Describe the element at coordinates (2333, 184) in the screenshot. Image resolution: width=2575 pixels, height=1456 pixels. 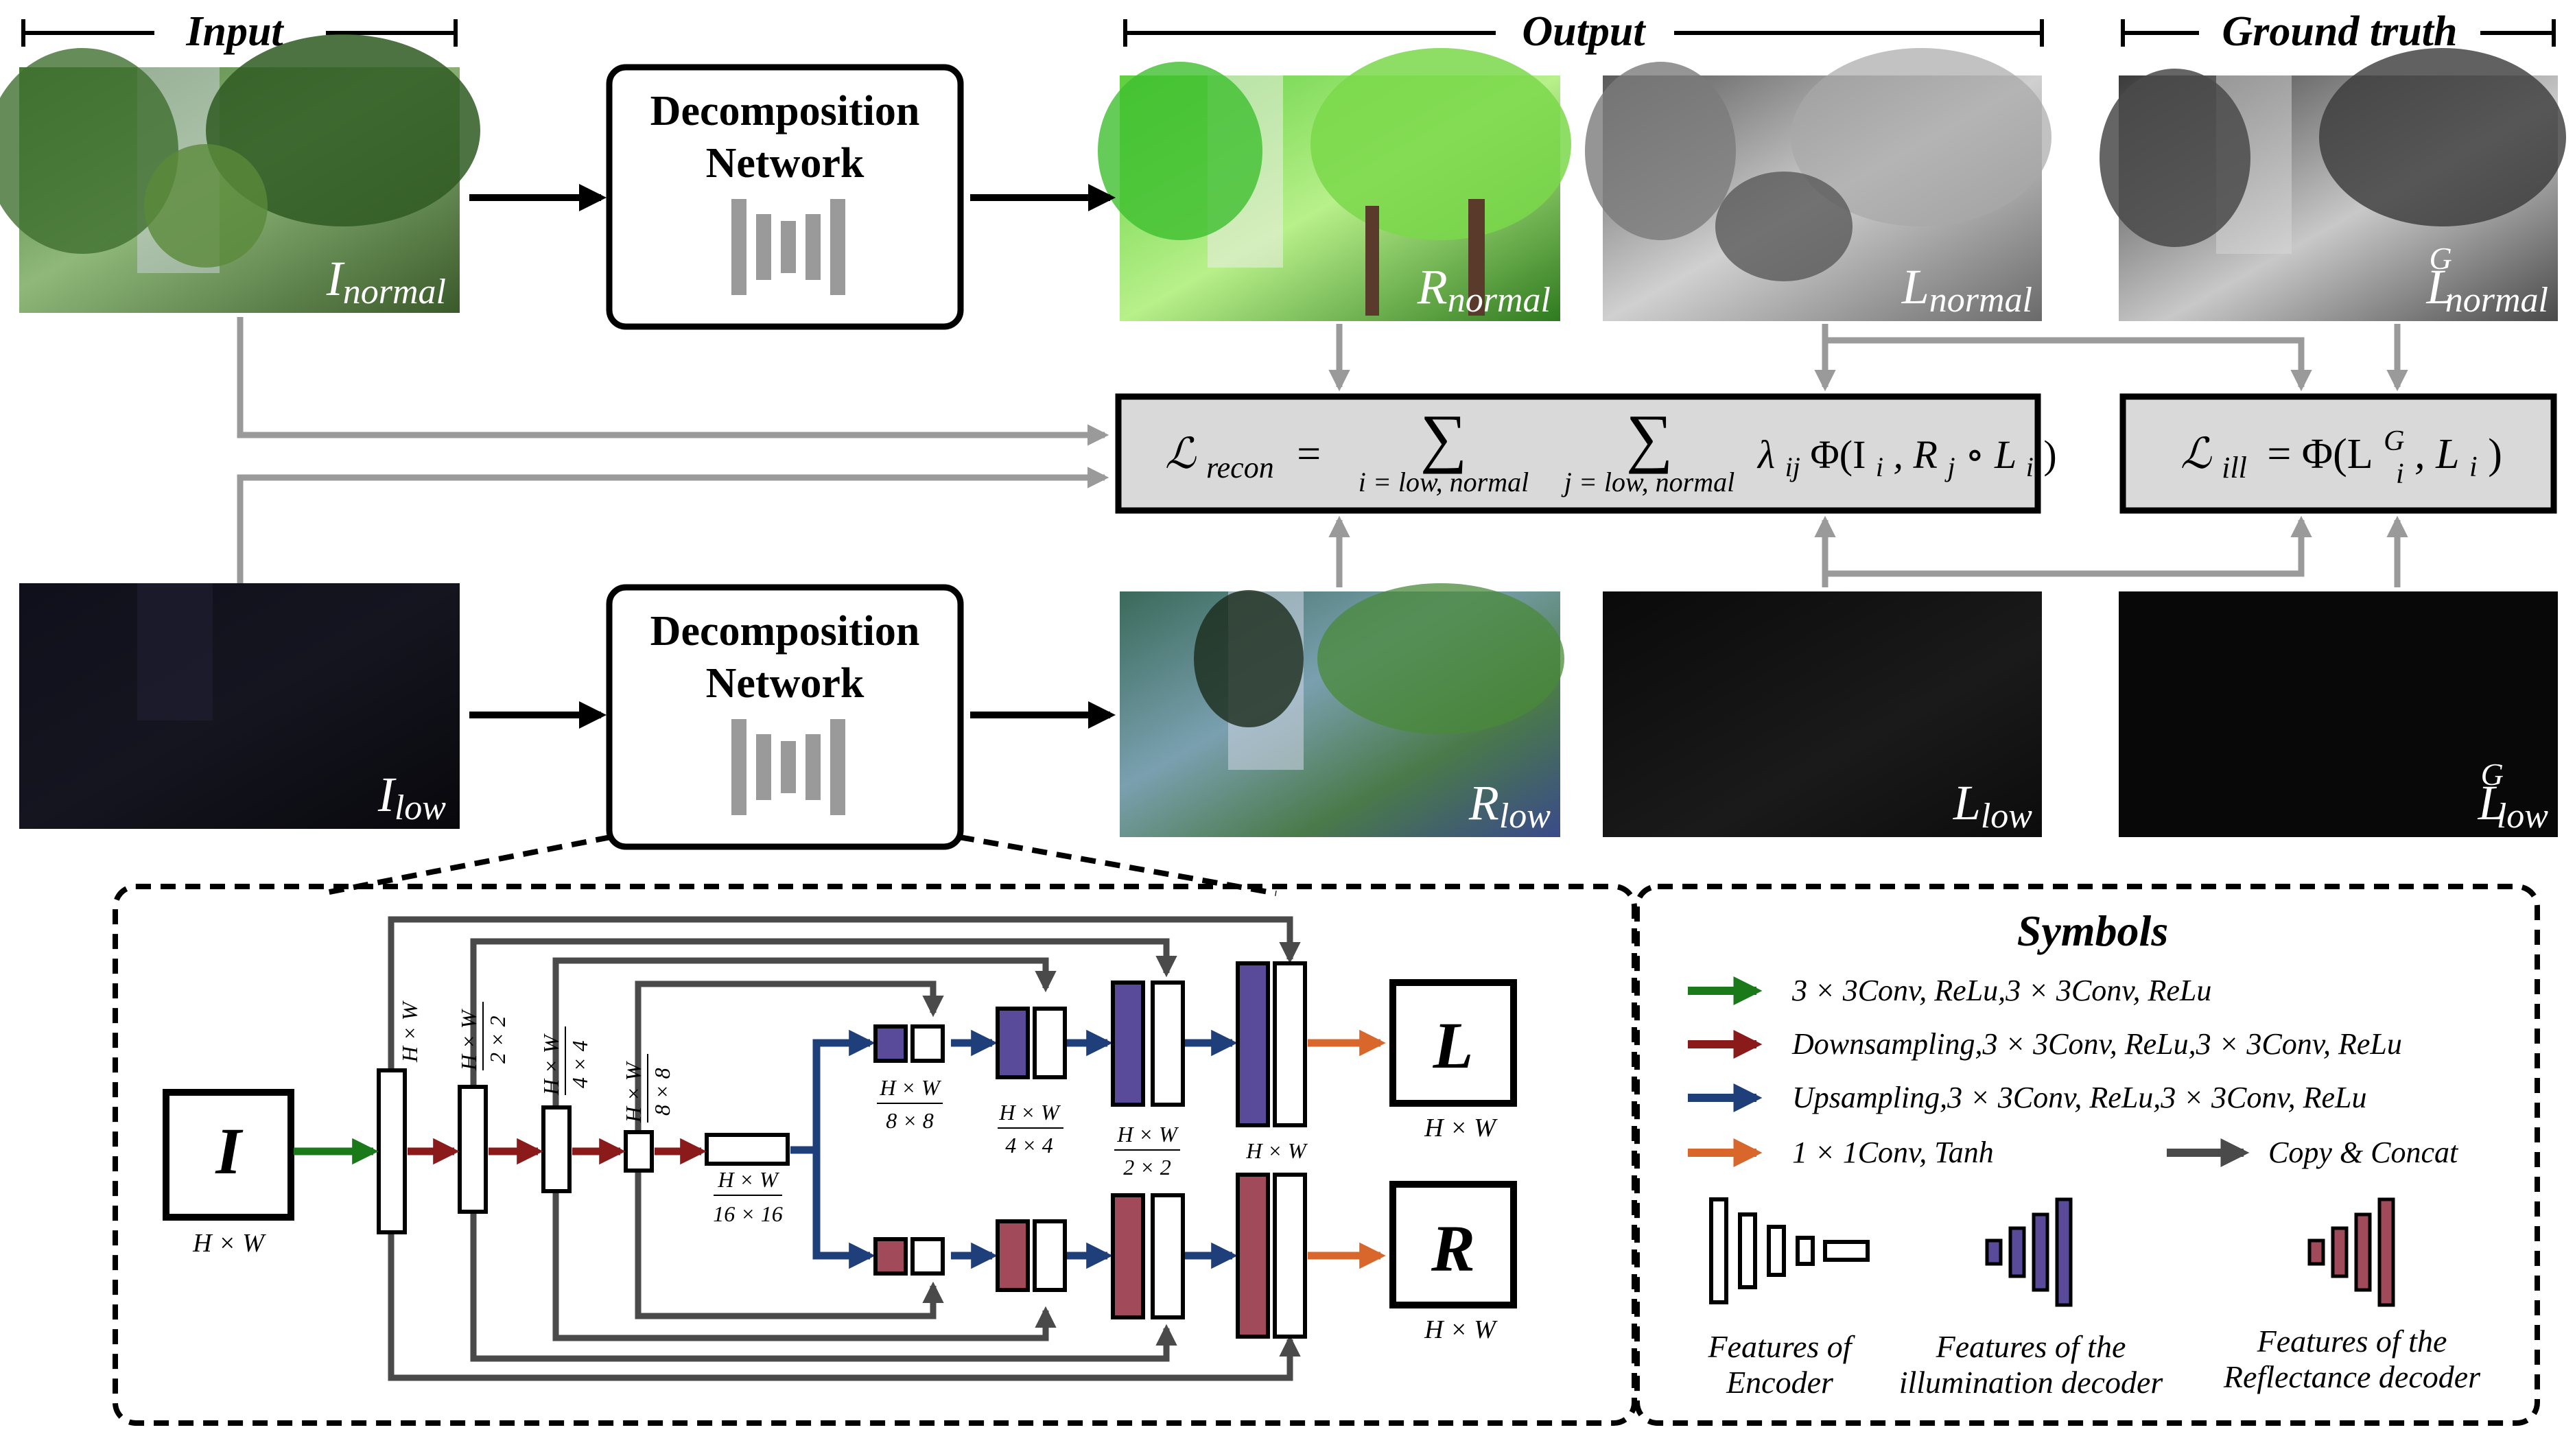
I see `image-lg-normal: LG normal` at that location.